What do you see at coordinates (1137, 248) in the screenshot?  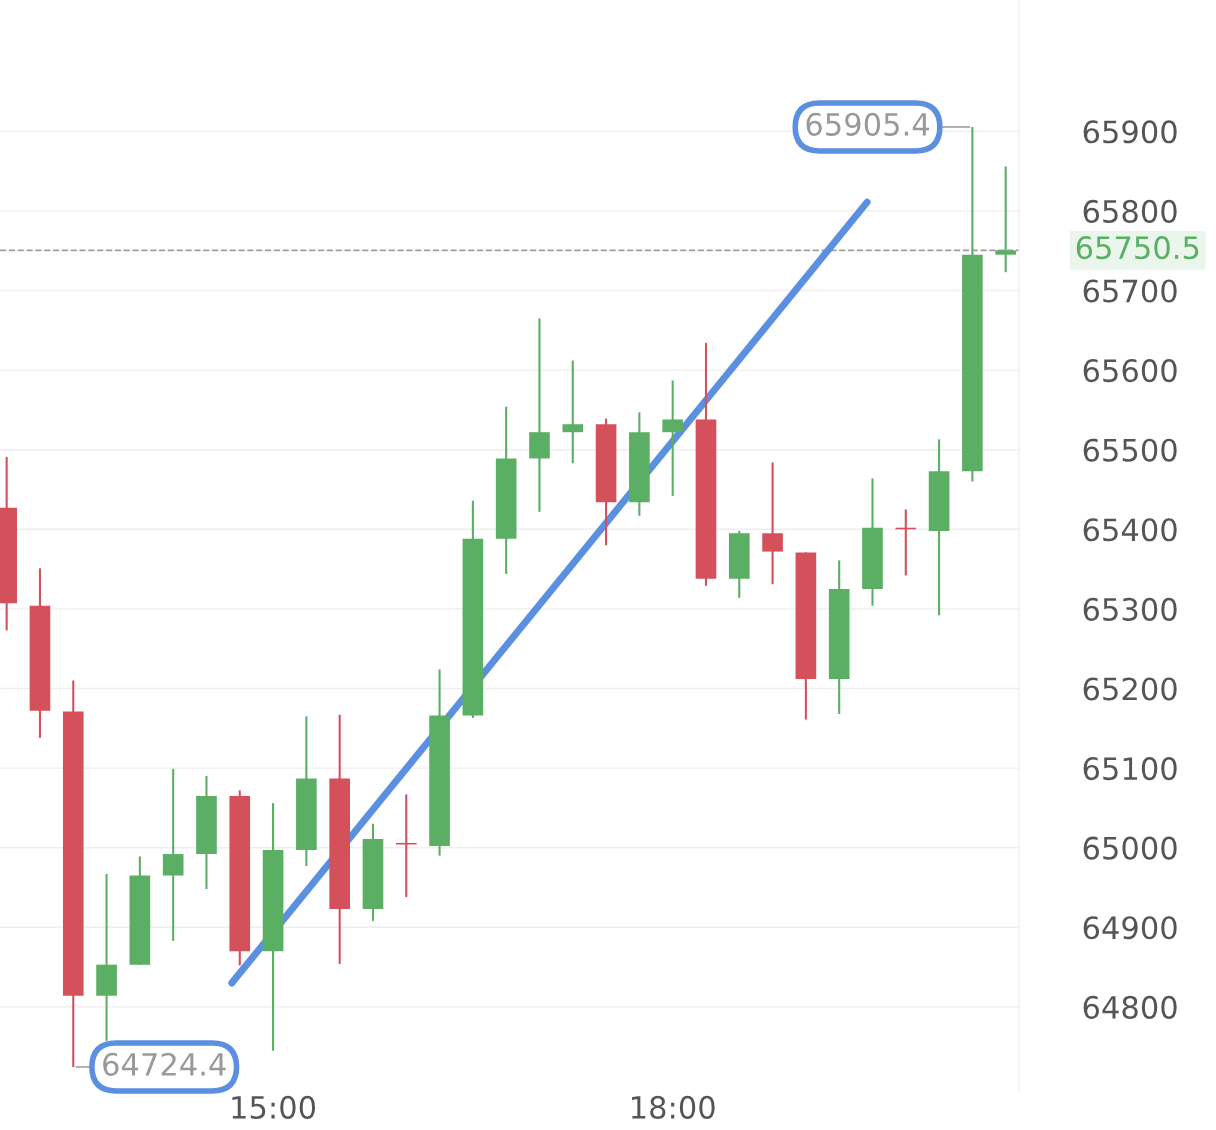 I see `ref-line-label: 65750.5` at bounding box center [1137, 248].